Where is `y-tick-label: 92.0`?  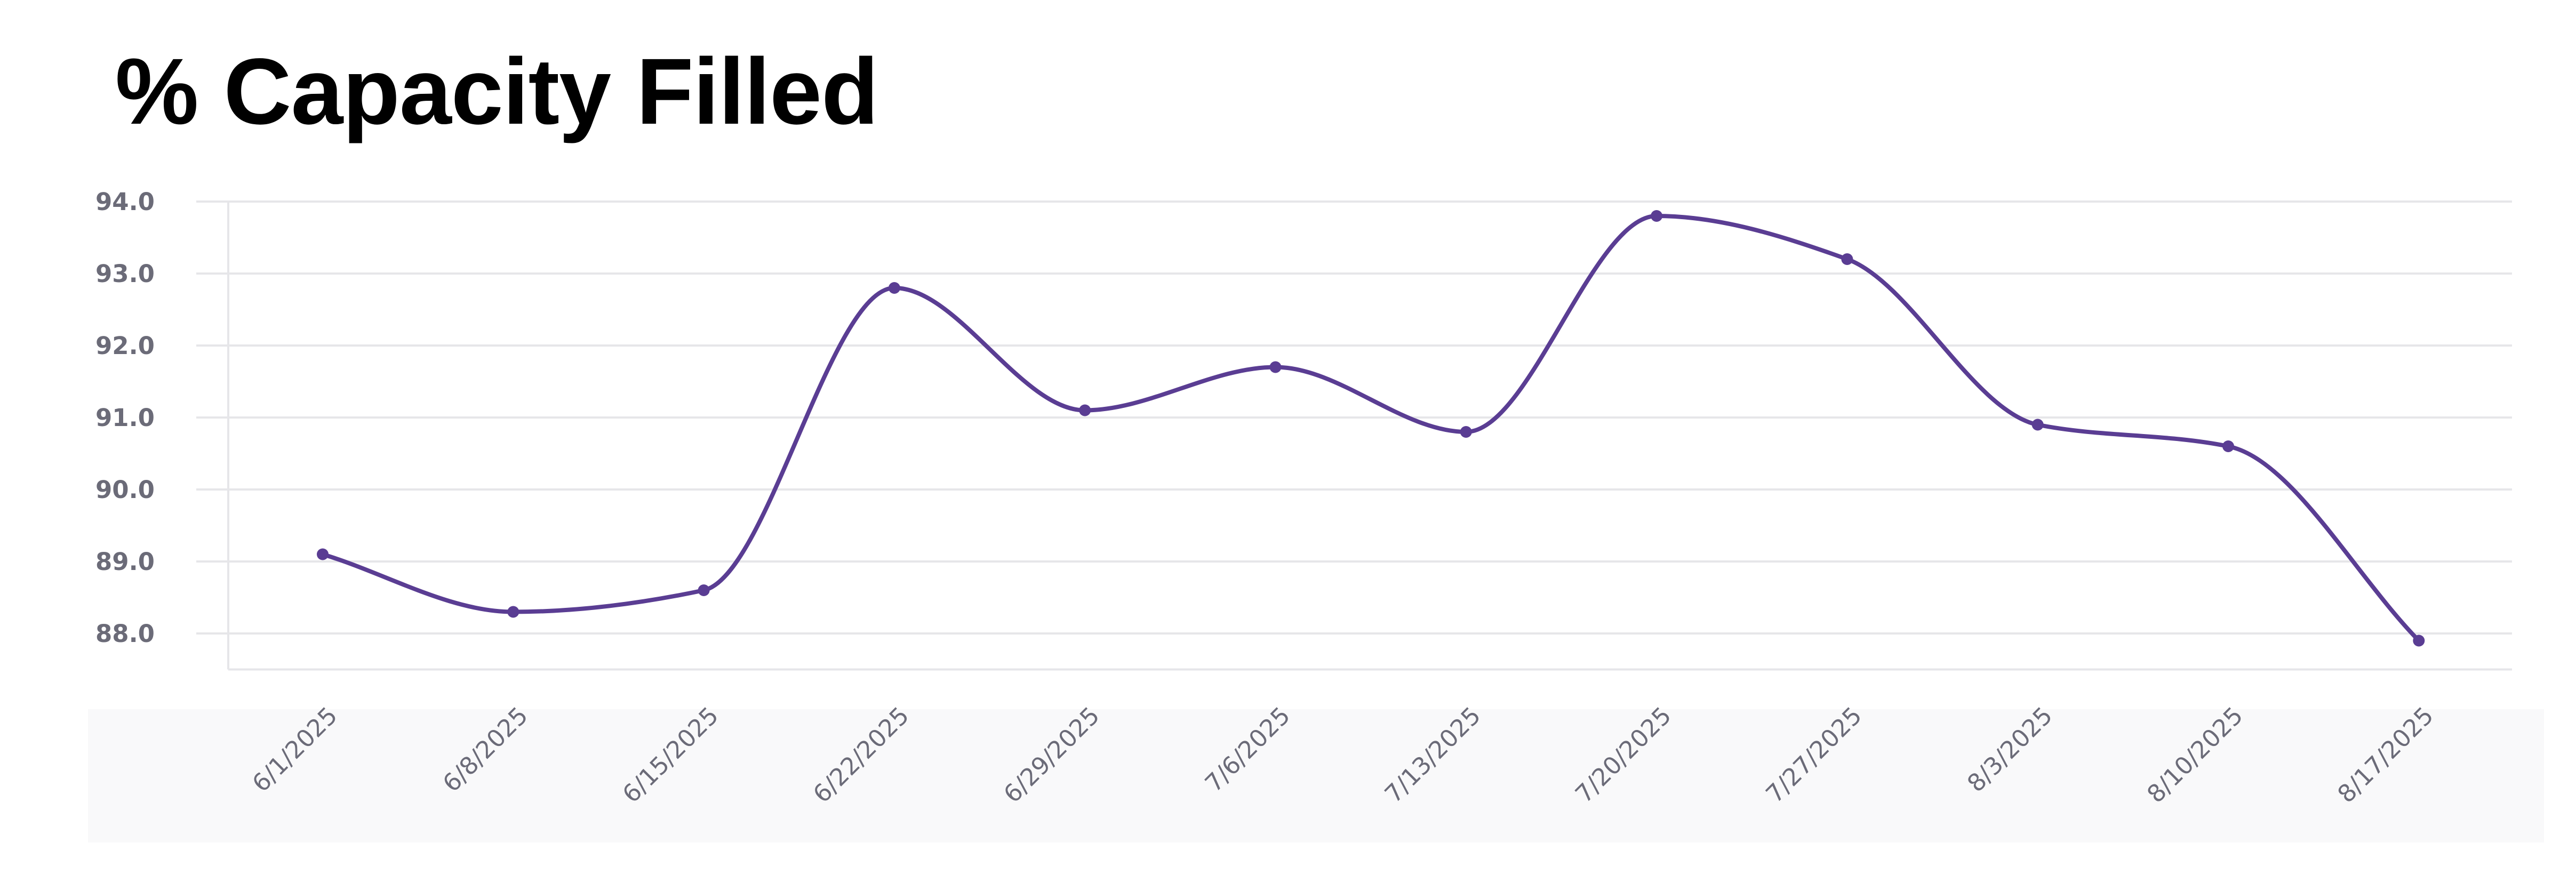
y-tick-label: 92.0 is located at coordinates (125, 346).